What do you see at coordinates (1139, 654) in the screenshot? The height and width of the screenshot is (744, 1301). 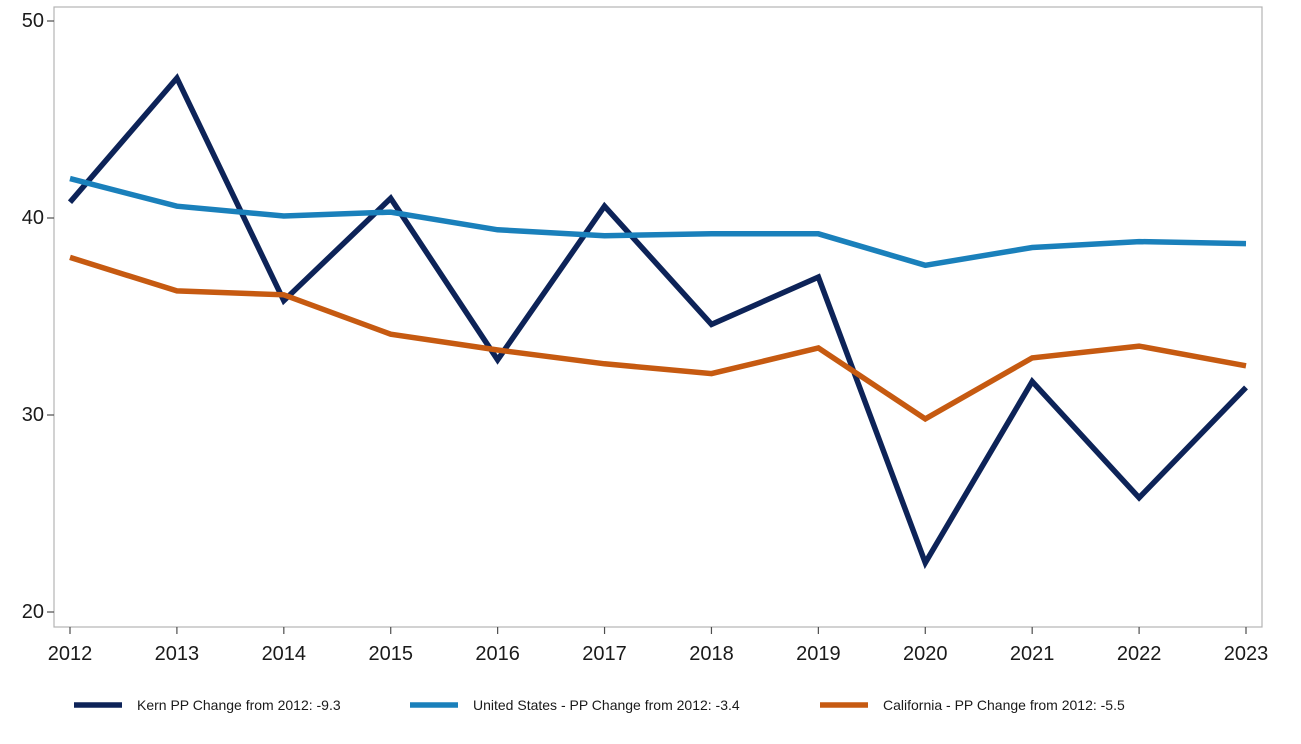 I see `x-tick-label-2022: 2022` at bounding box center [1139, 654].